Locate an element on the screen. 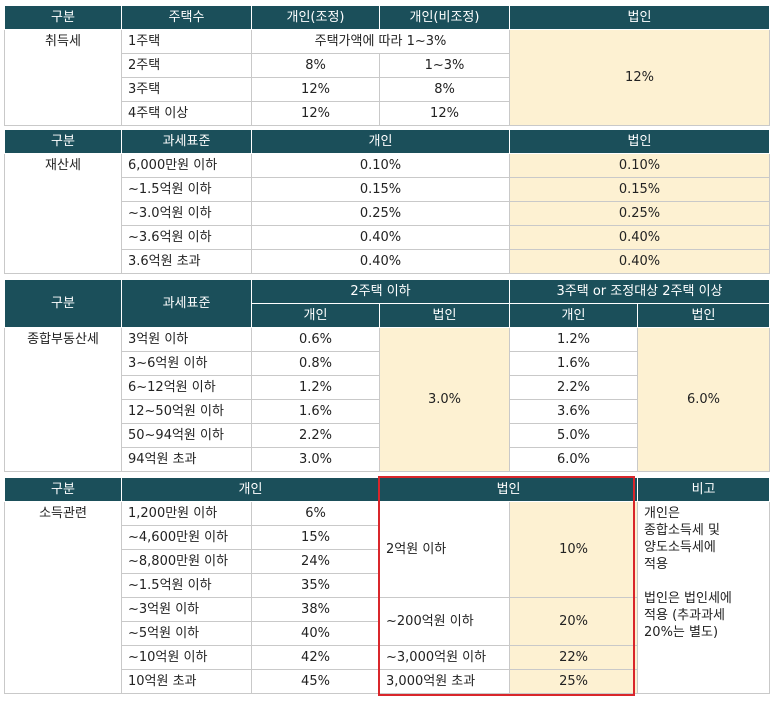 This screenshot has width=773, height=702. corp-rate-cell: 0.40% is located at coordinates (639, 237).